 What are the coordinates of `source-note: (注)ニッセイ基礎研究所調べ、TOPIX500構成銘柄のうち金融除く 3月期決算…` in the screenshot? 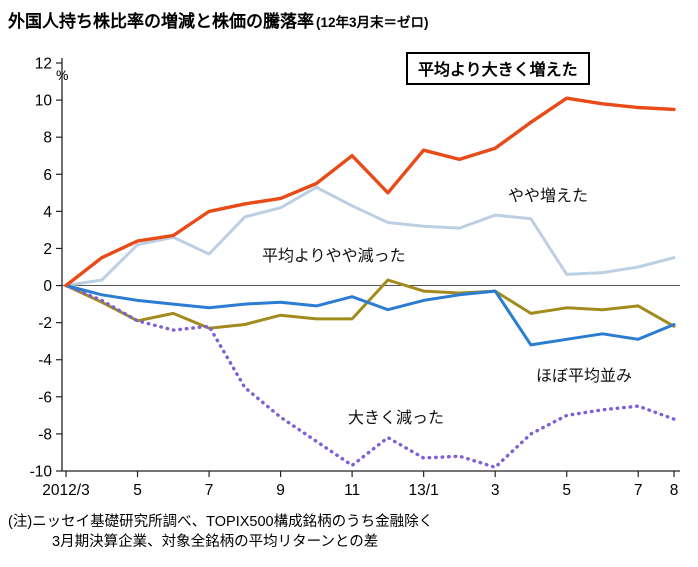 It's located at (349, 530).